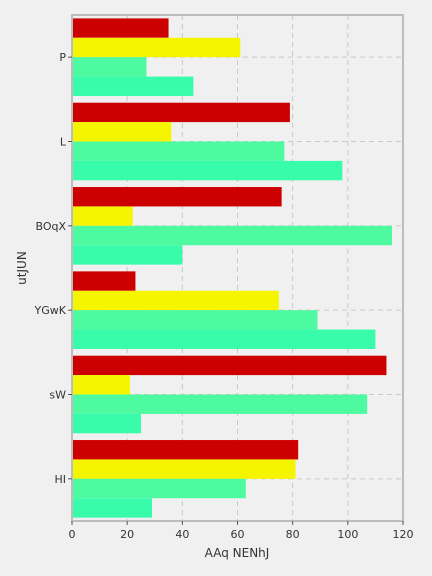  I want to click on y-tick-label: sW, so click(57, 395).